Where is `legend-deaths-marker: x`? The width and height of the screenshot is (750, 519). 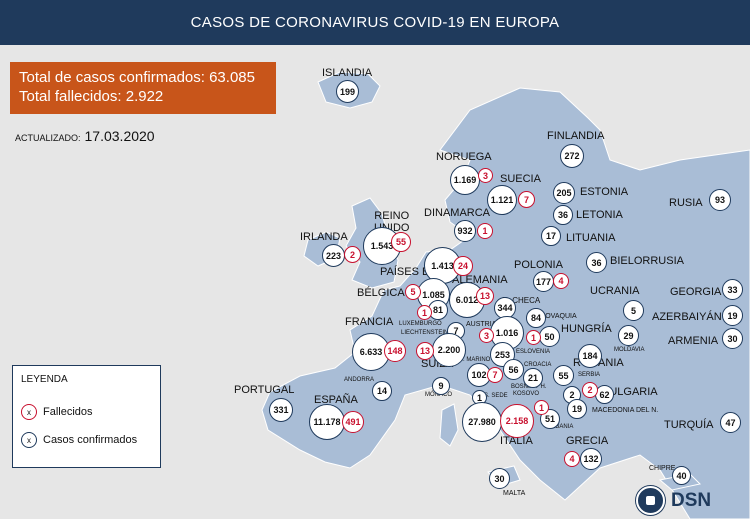 legend-deaths-marker: x is located at coordinates (29, 412).